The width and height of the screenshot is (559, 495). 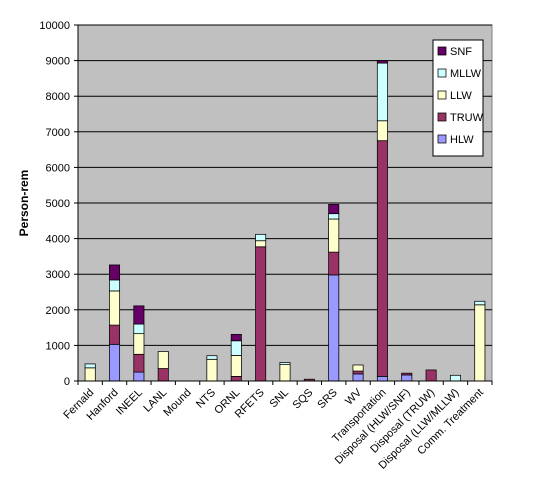 I want to click on legend: SNF MLLW LLW TRUW HLW, so click(x=458, y=98).